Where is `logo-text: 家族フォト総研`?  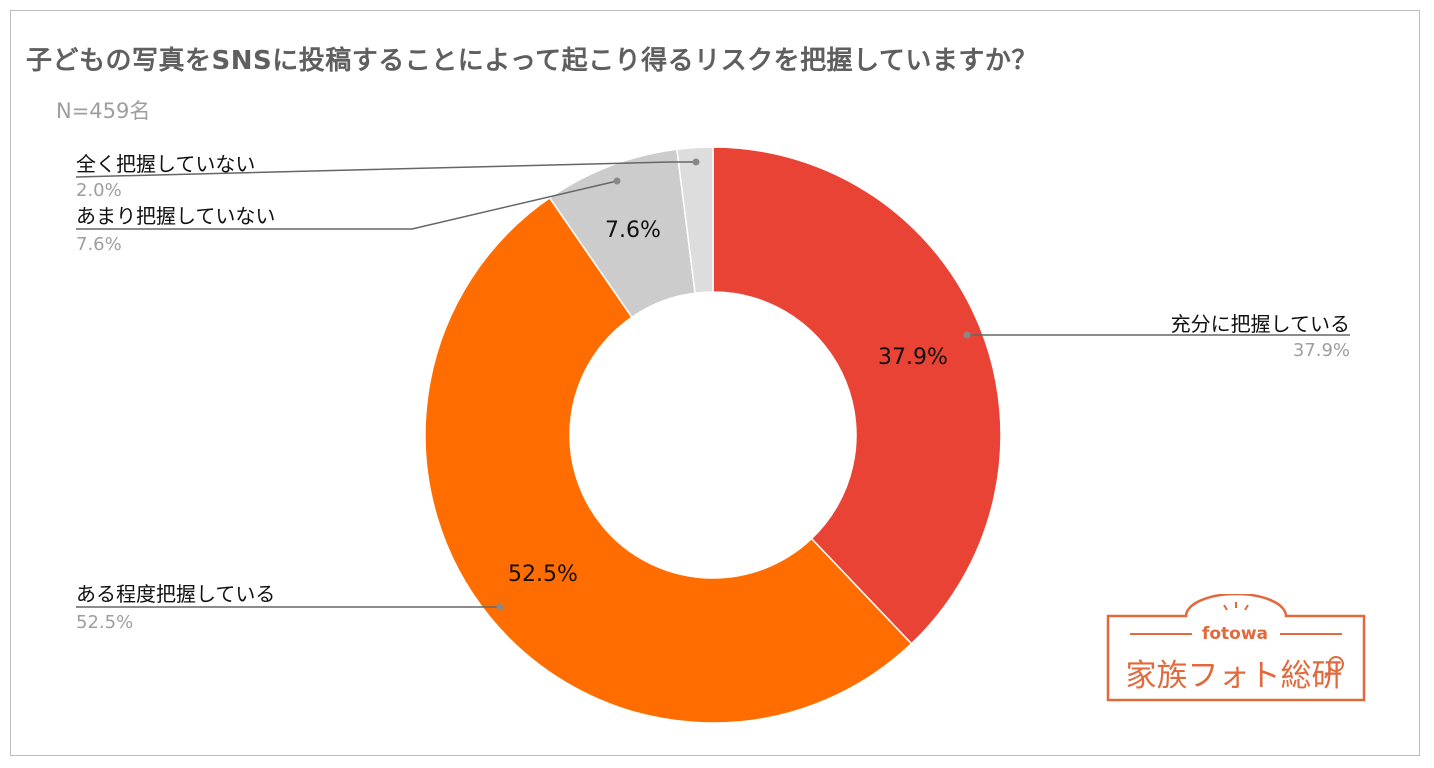
logo-text: 家族フォト総研 is located at coordinates (1234, 676).